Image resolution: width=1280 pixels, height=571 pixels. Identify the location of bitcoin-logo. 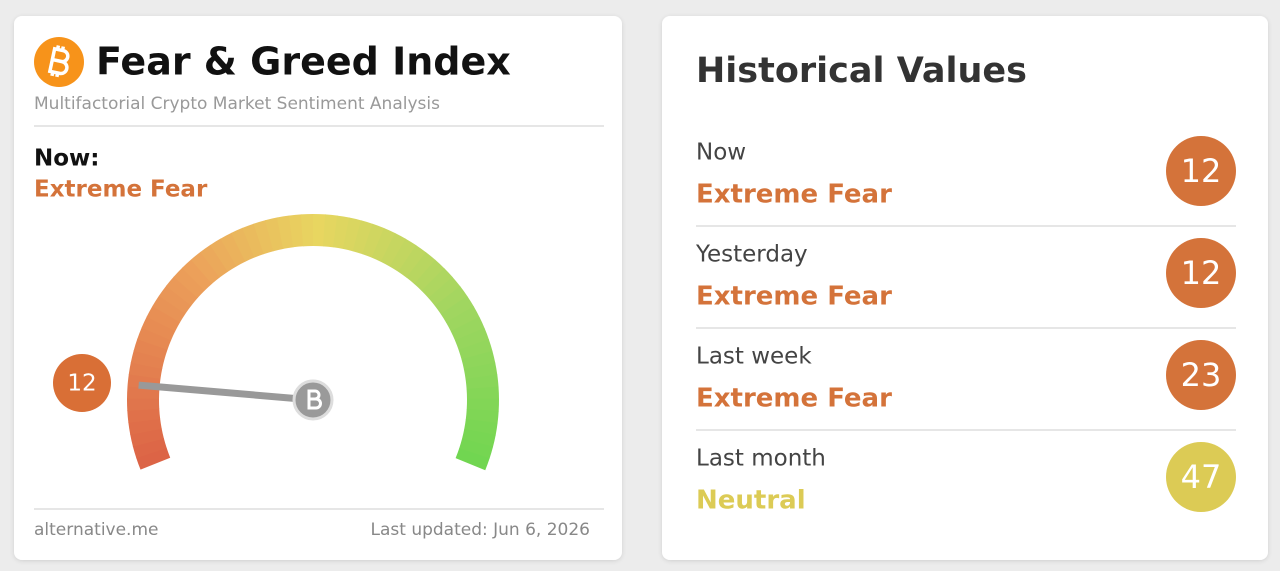
(59, 62).